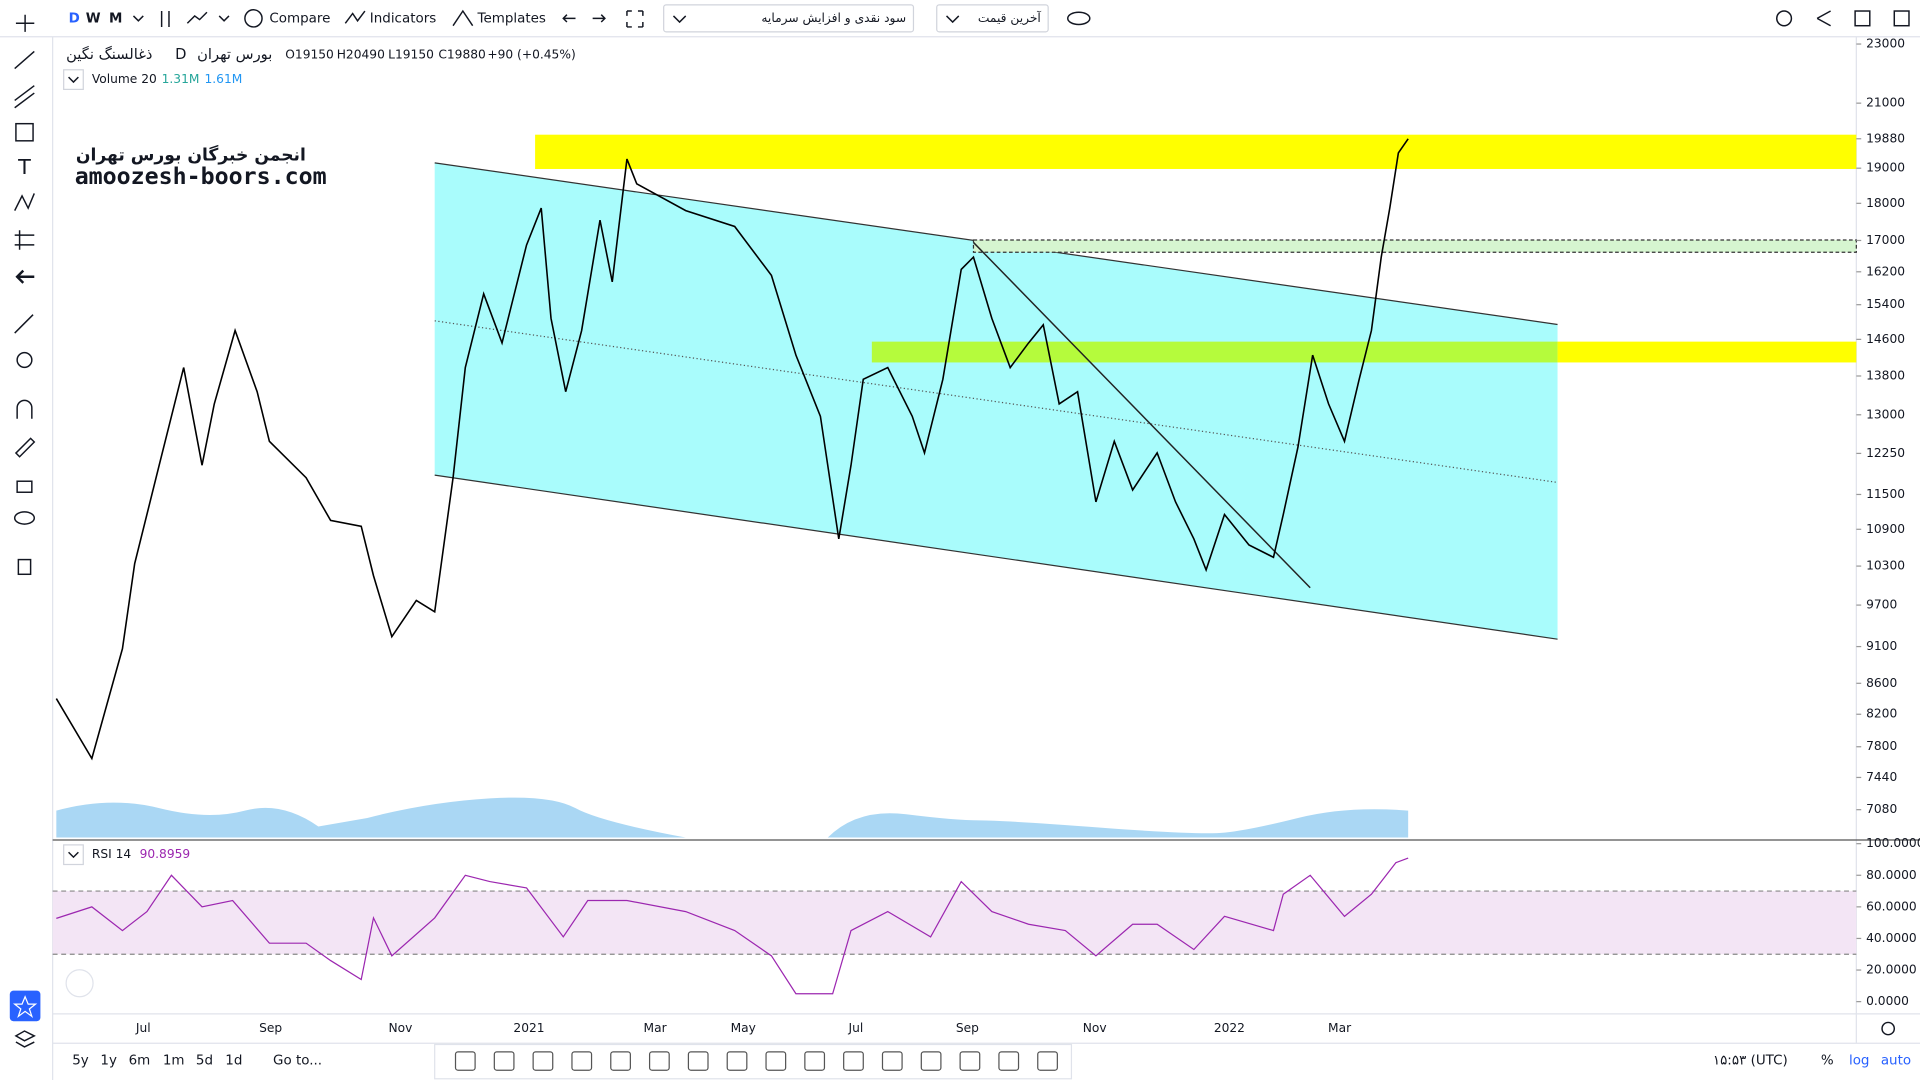 This screenshot has width=1920, height=1080. What do you see at coordinates (1707, 352) in the screenshot?
I see `support-zone-right` at bounding box center [1707, 352].